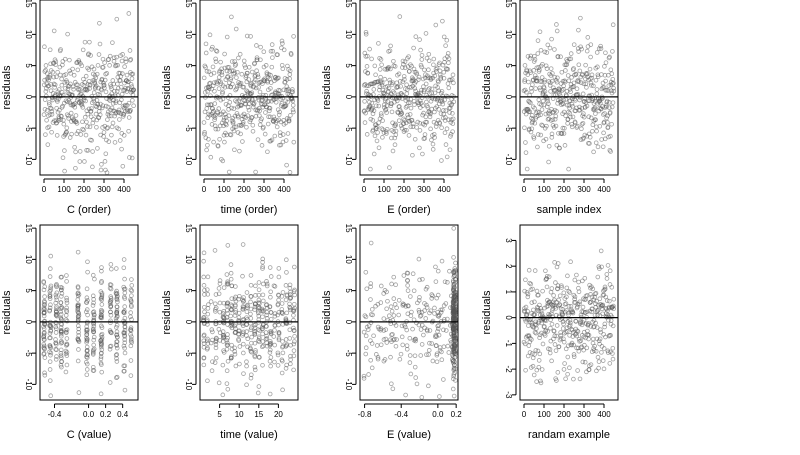 The width and height of the screenshot is (800, 455). I want to click on y-tick-label: 10, so click(508, 34).